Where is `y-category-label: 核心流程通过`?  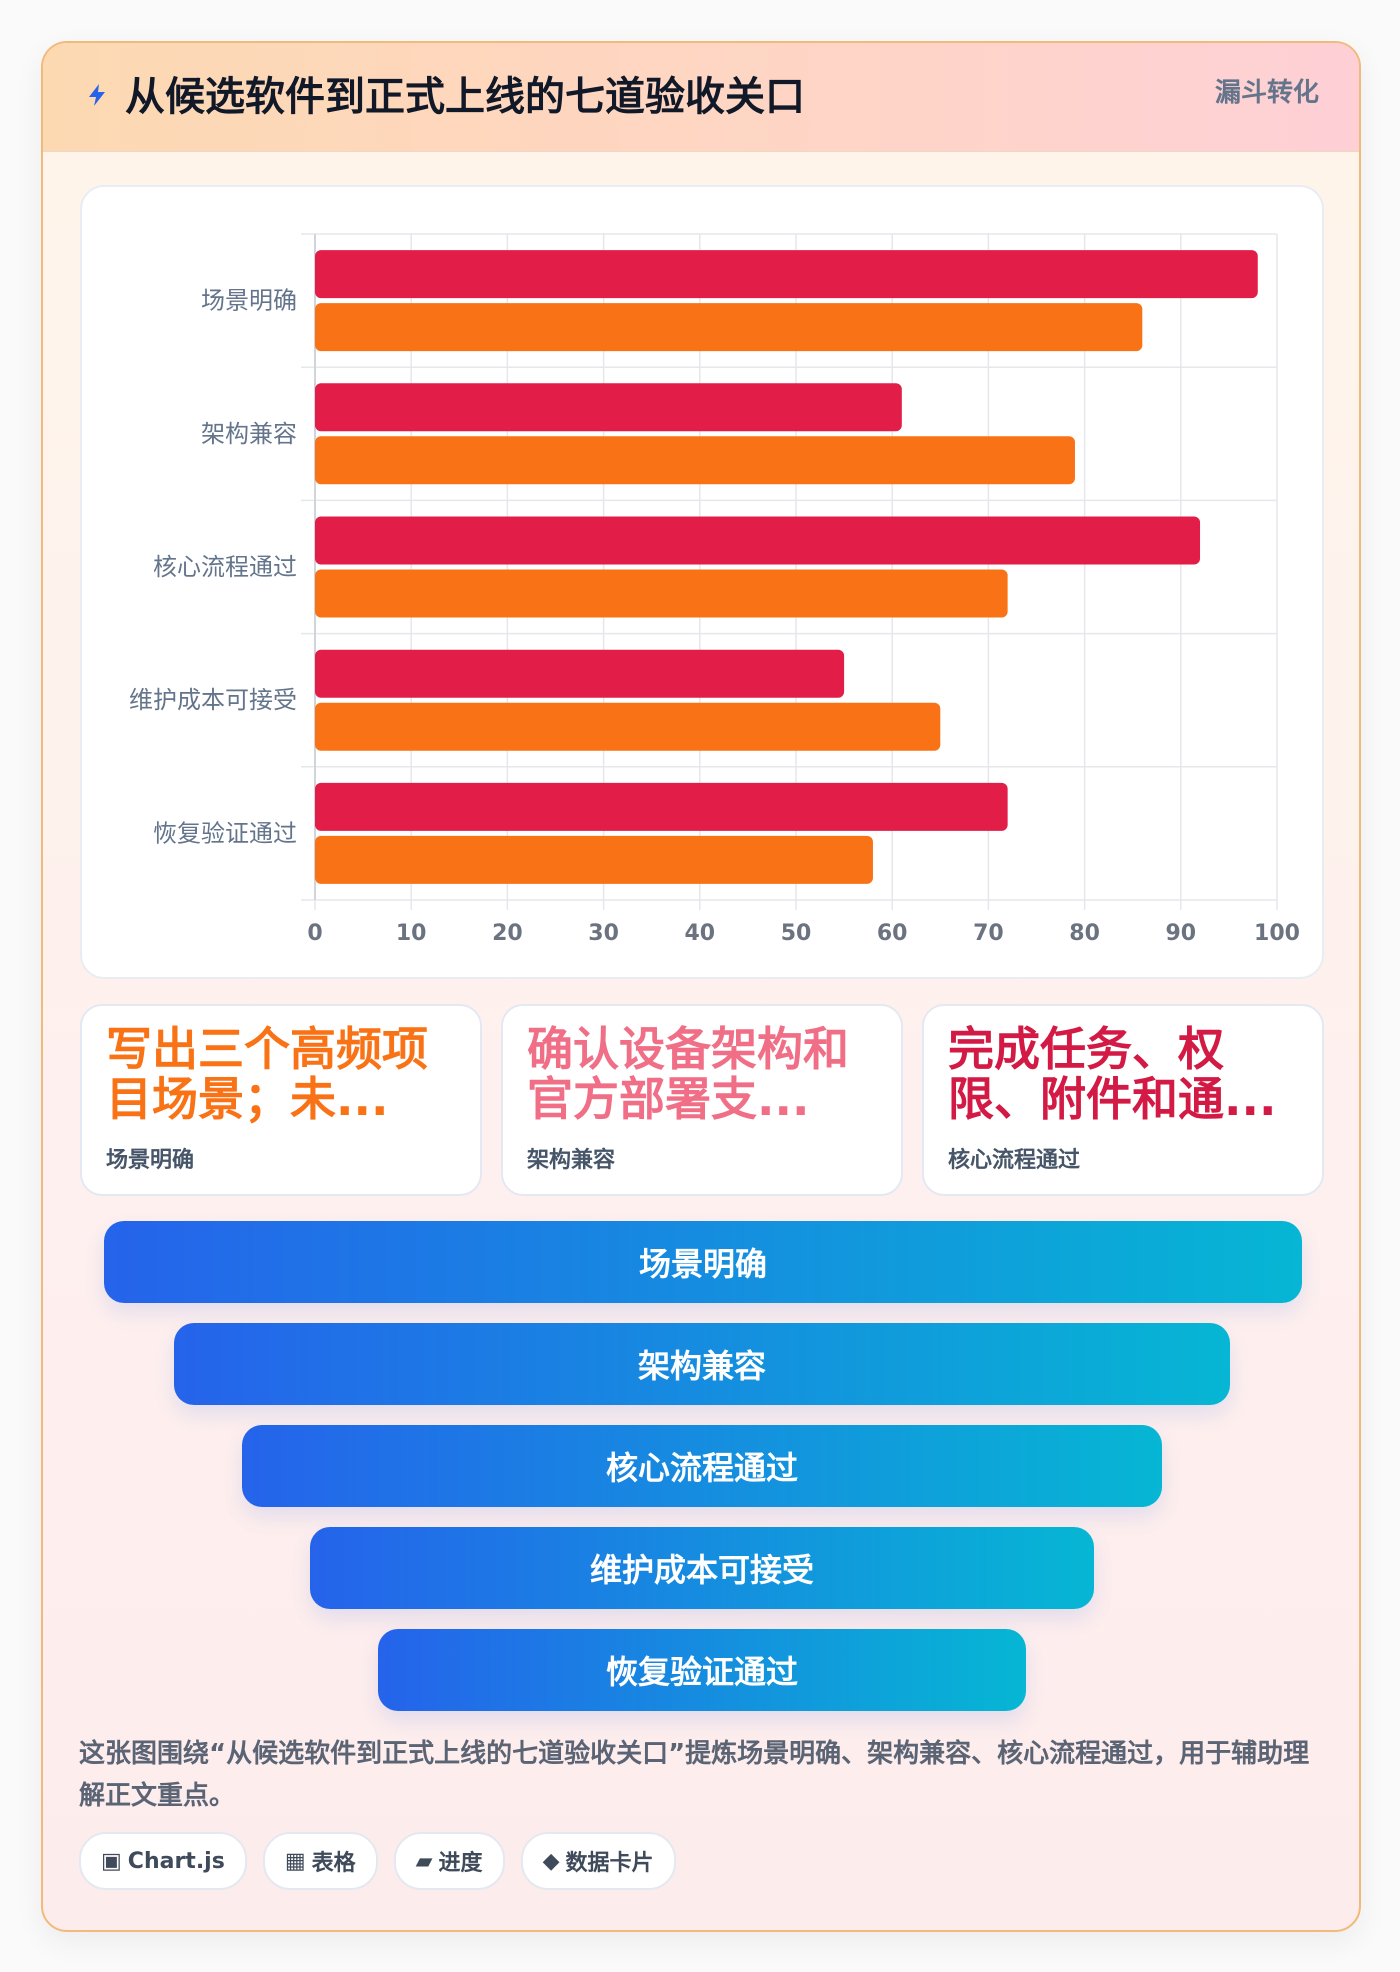 y-category-label: 核心流程通过 is located at coordinates (225, 567).